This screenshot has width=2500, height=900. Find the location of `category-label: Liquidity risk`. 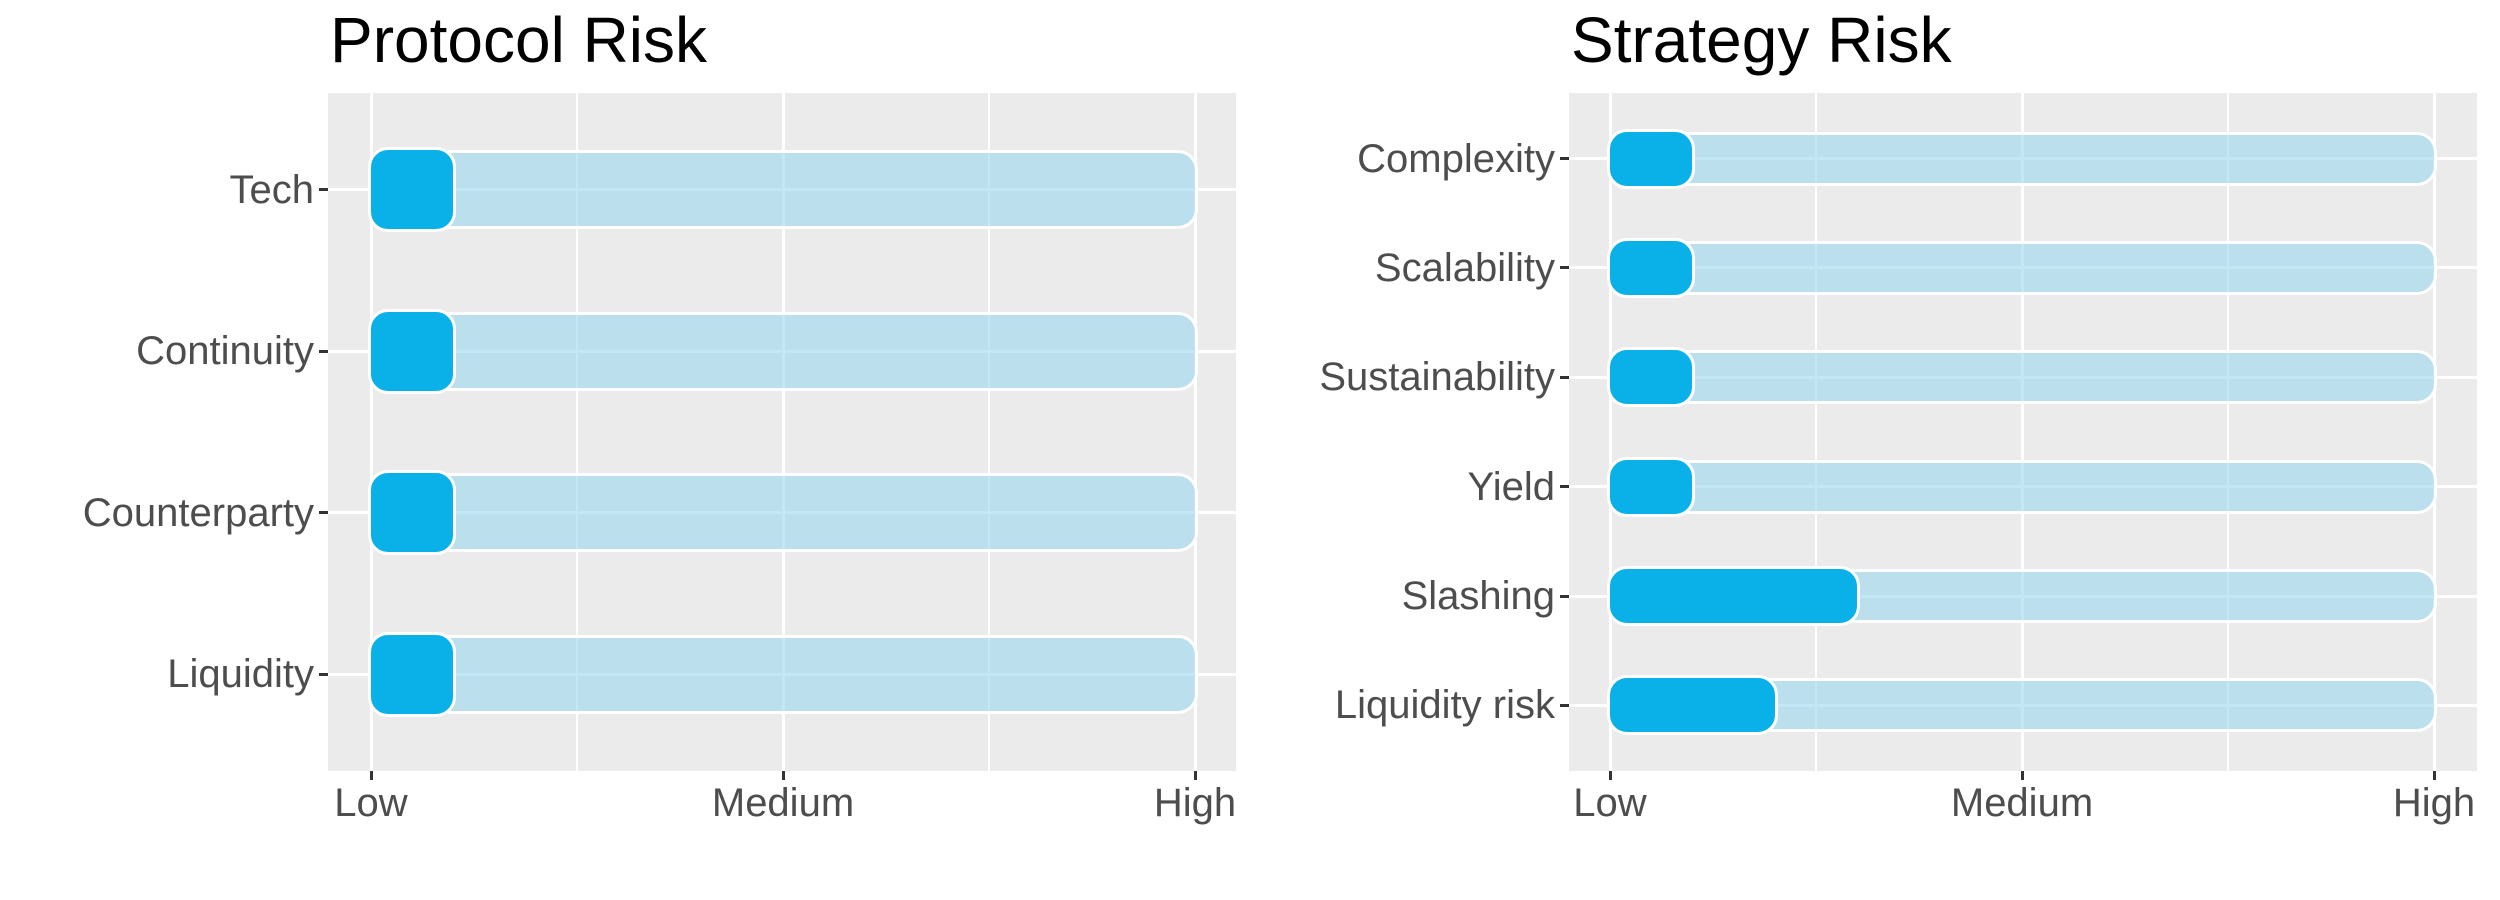

category-label: Liquidity risk is located at coordinates (1444, 705).